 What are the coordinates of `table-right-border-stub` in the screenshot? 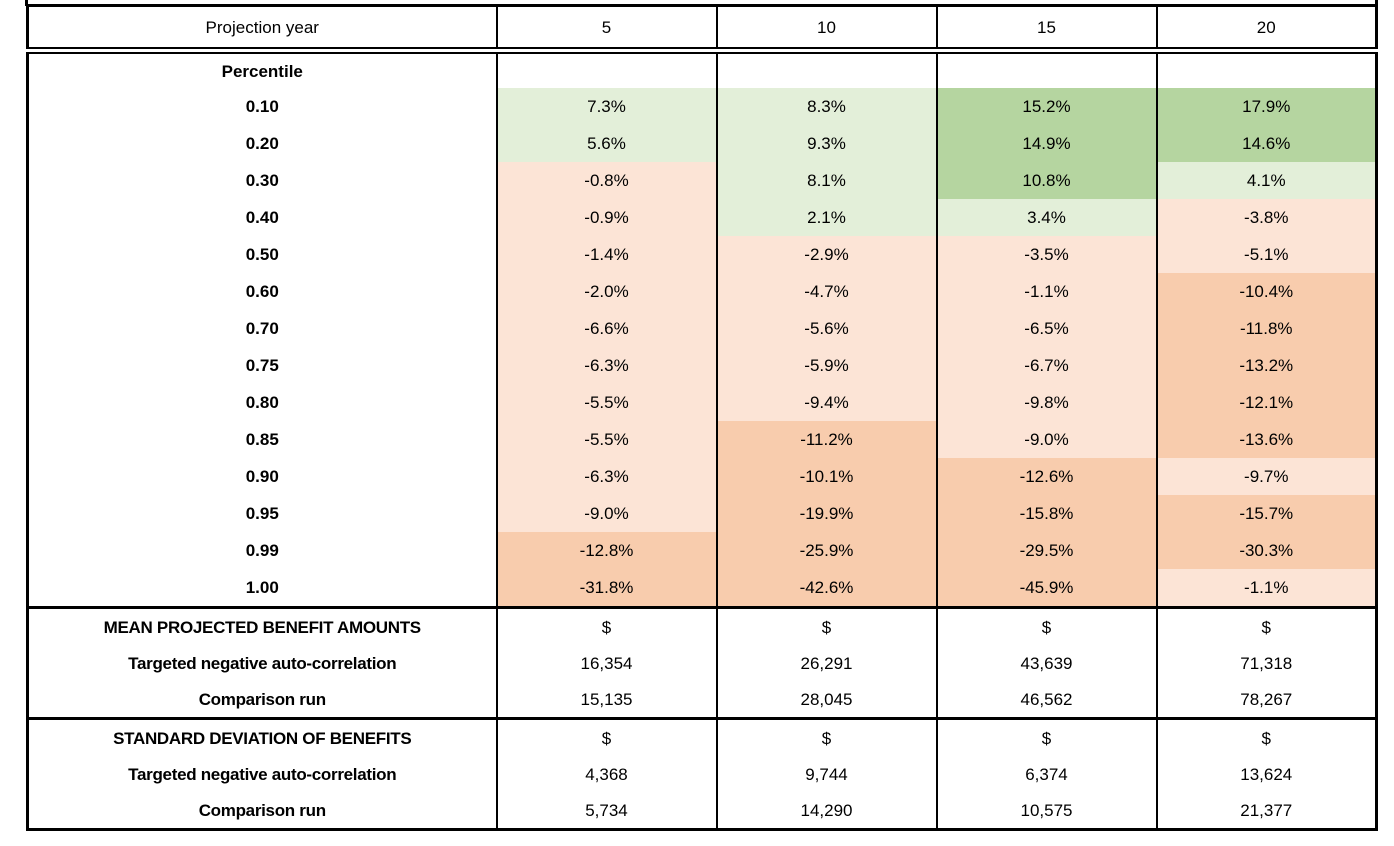 It's located at (1376, 3).